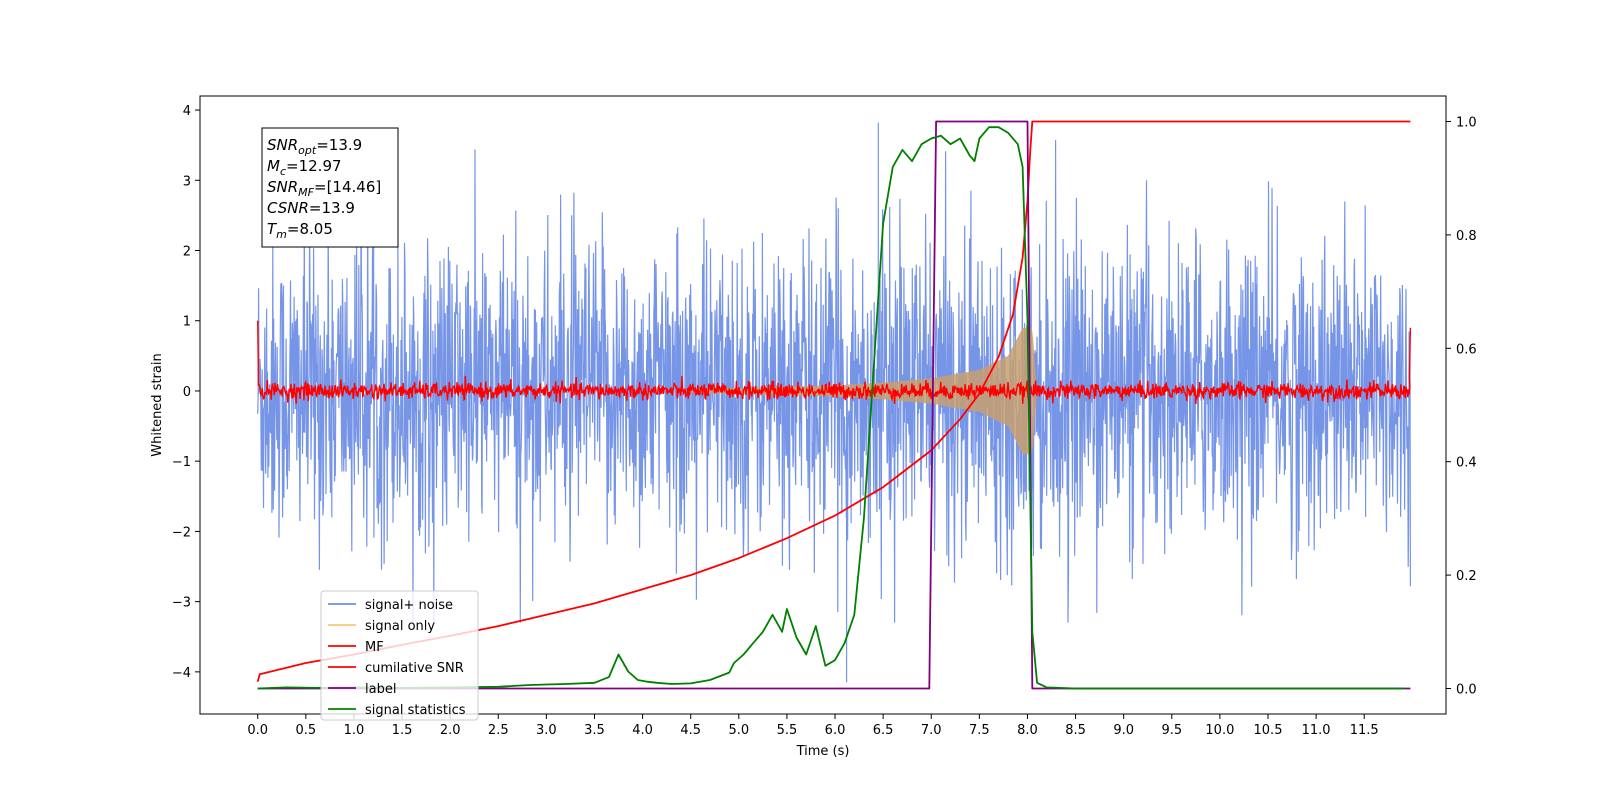 This screenshot has height=804, width=1600. Describe the element at coordinates (187, 181) in the screenshot. I see `y-tick-label: 3` at that location.